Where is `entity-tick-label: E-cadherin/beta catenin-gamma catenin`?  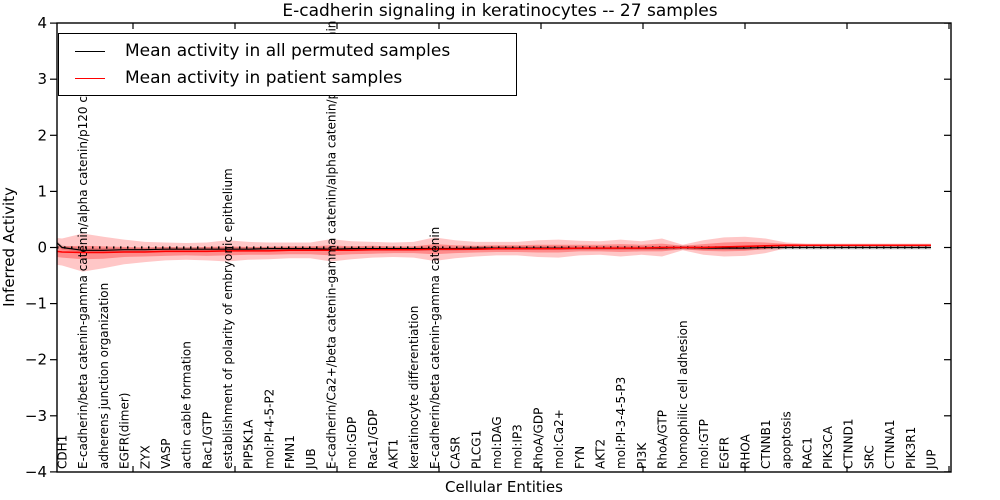 entity-tick-label: E-cadherin/beta catenin-gamma catenin is located at coordinates (435, 348).